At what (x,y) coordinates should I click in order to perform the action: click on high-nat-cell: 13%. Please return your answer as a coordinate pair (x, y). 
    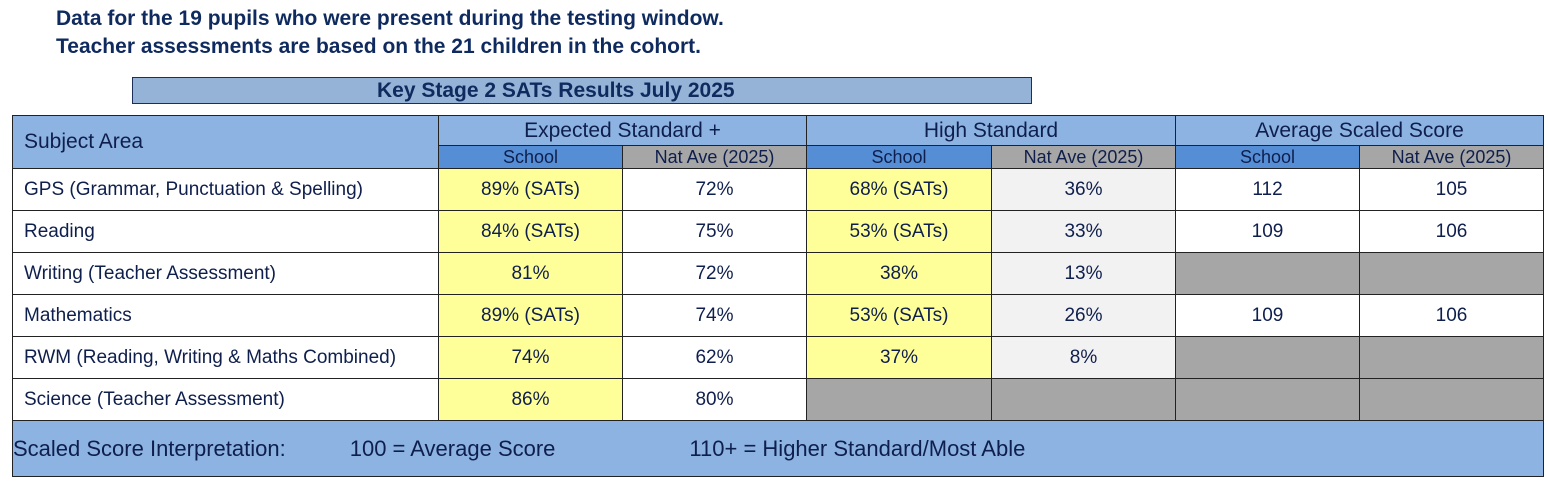
    Looking at the image, I should click on (1083, 273).